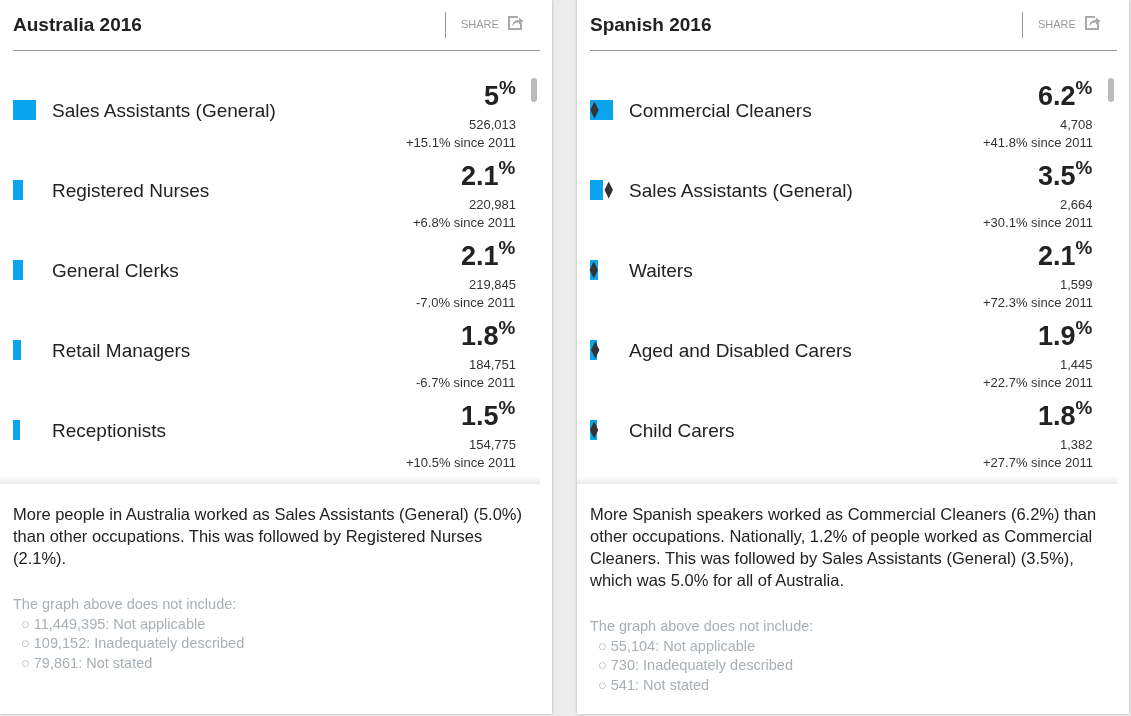  What do you see at coordinates (696, 665) in the screenshot?
I see `text: ○ 730: Inadequately described` at bounding box center [696, 665].